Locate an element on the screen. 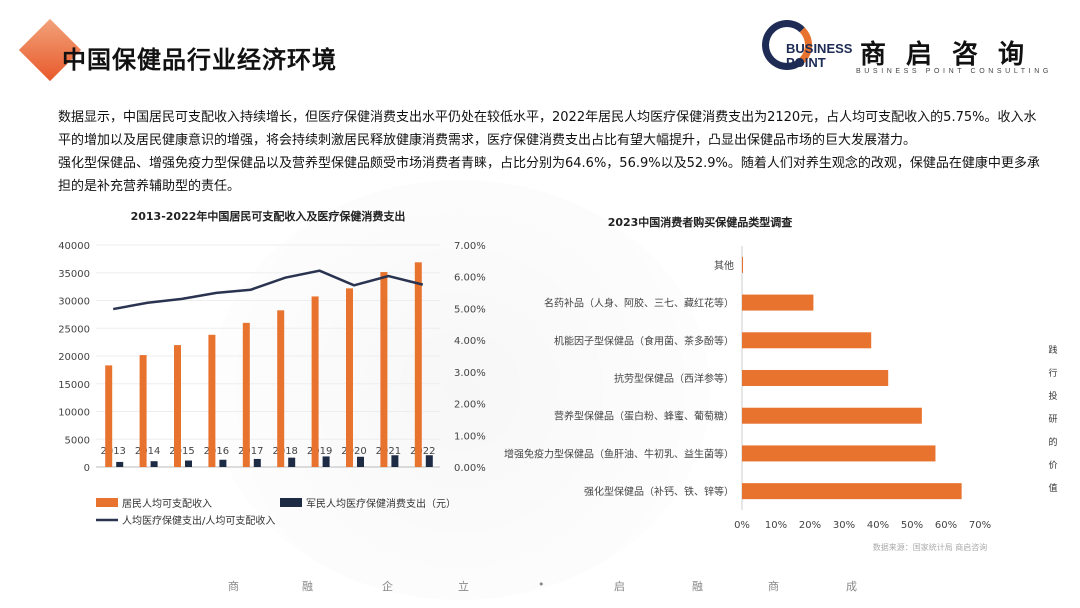 This screenshot has width=1080, height=608. chart1-x-tick: 2016 is located at coordinates (216, 451).